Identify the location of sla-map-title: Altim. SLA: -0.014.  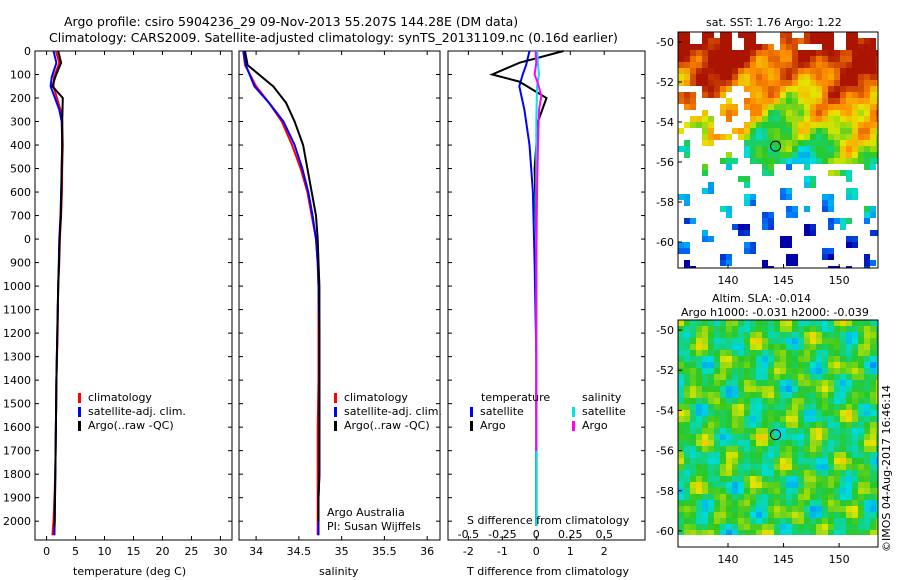
(762, 298).